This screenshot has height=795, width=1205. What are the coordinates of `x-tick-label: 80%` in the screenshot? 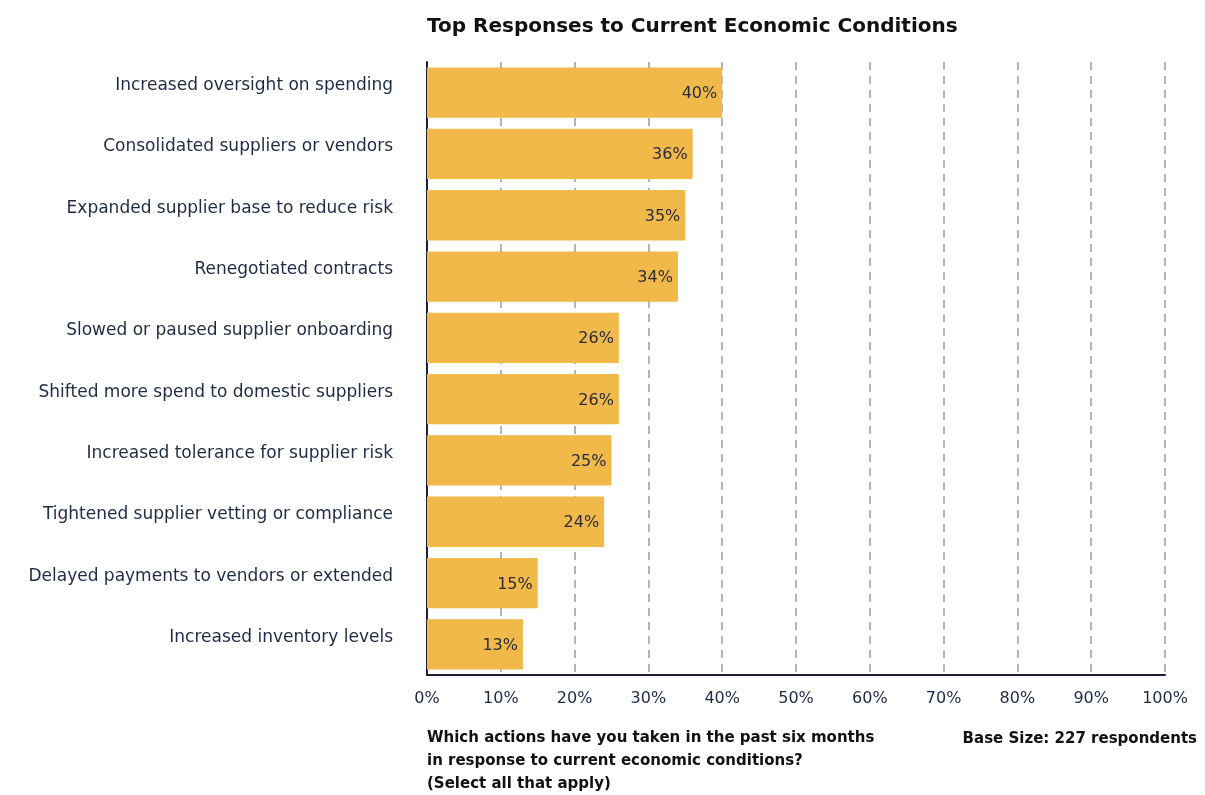 It's located at (1017, 697).